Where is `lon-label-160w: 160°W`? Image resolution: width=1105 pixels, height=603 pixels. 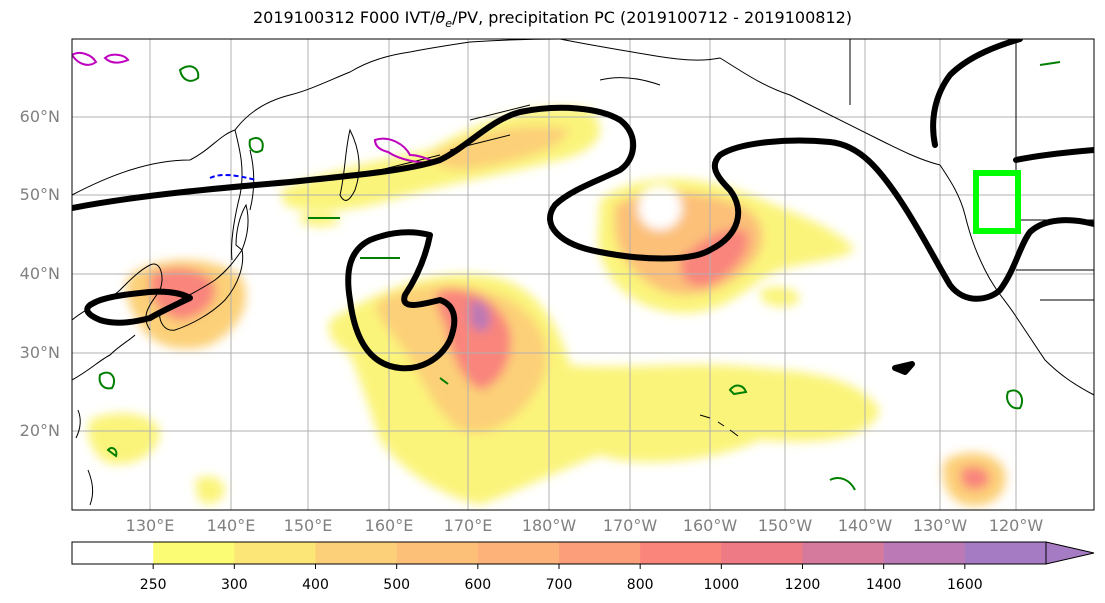 lon-label-160w: 160°W is located at coordinates (710, 525).